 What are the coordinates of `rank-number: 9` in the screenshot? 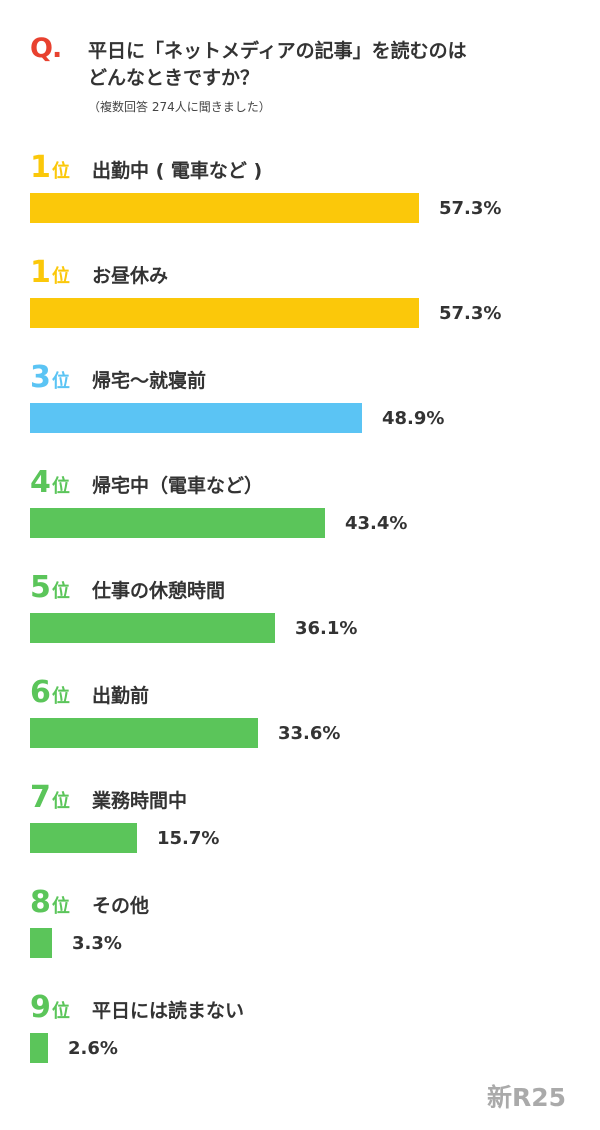 It's located at (40, 1007).